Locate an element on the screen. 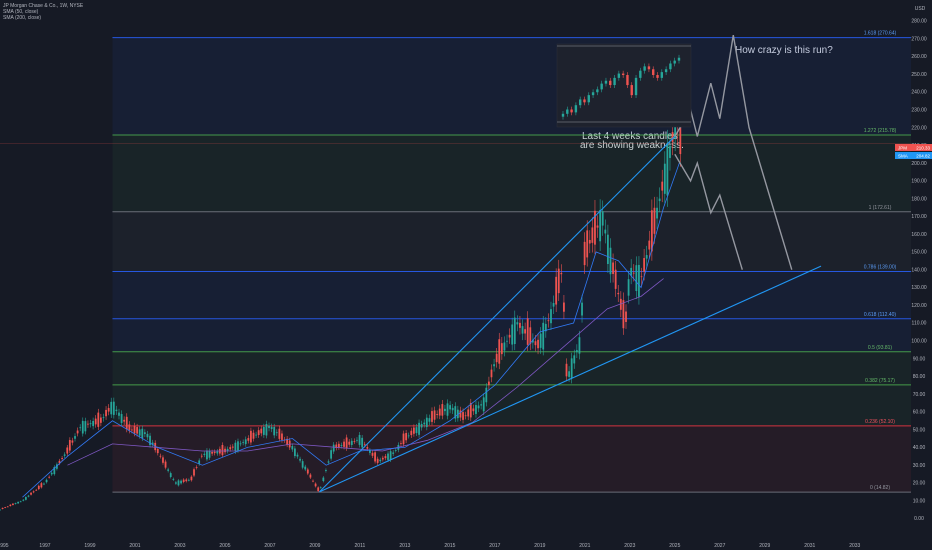 This screenshot has height=550, width=932. sma-slow-legend: SMA (200, close) is located at coordinates (22, 18).